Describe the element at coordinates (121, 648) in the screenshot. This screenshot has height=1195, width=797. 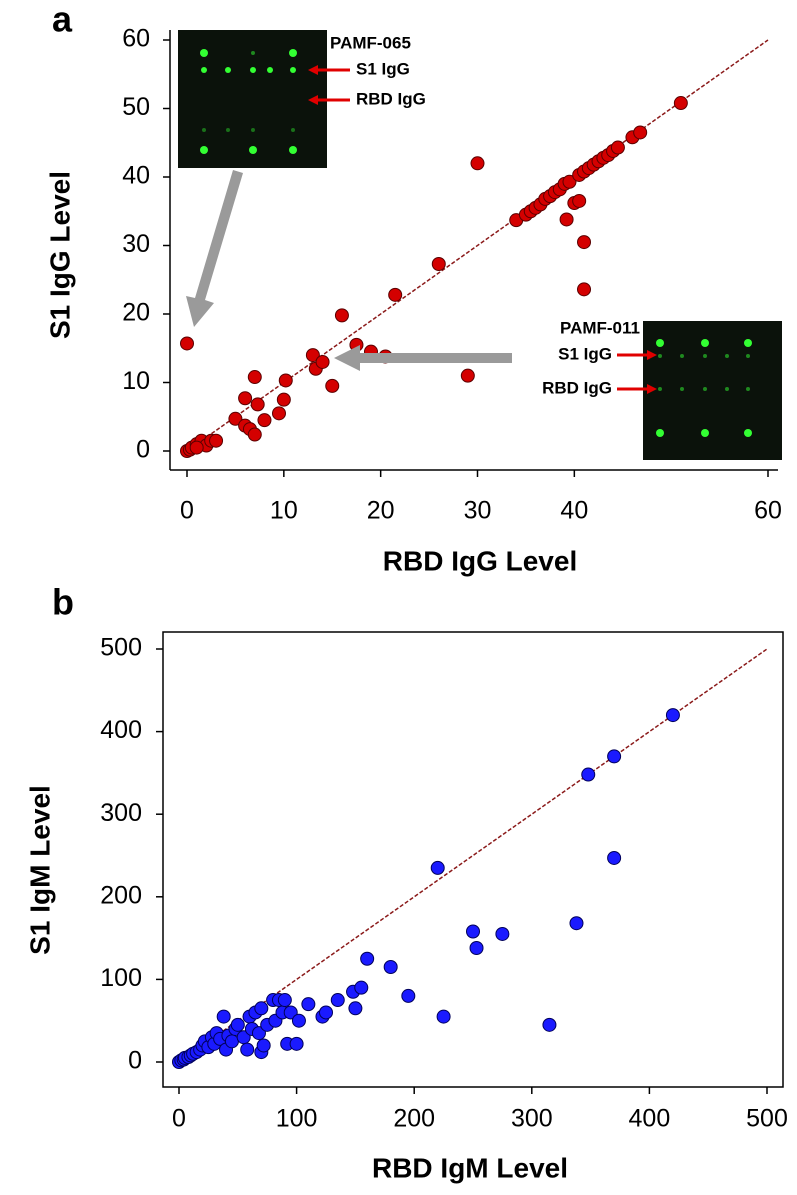
I see `y-tick-label: 500` at that location.